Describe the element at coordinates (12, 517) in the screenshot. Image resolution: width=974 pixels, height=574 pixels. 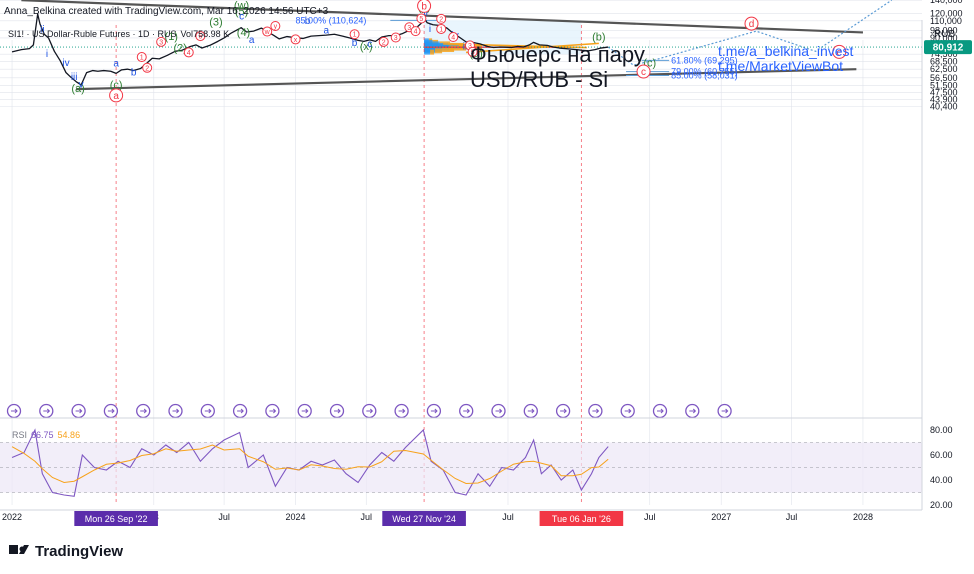
I see `time-tick-label: 2022` at that location.